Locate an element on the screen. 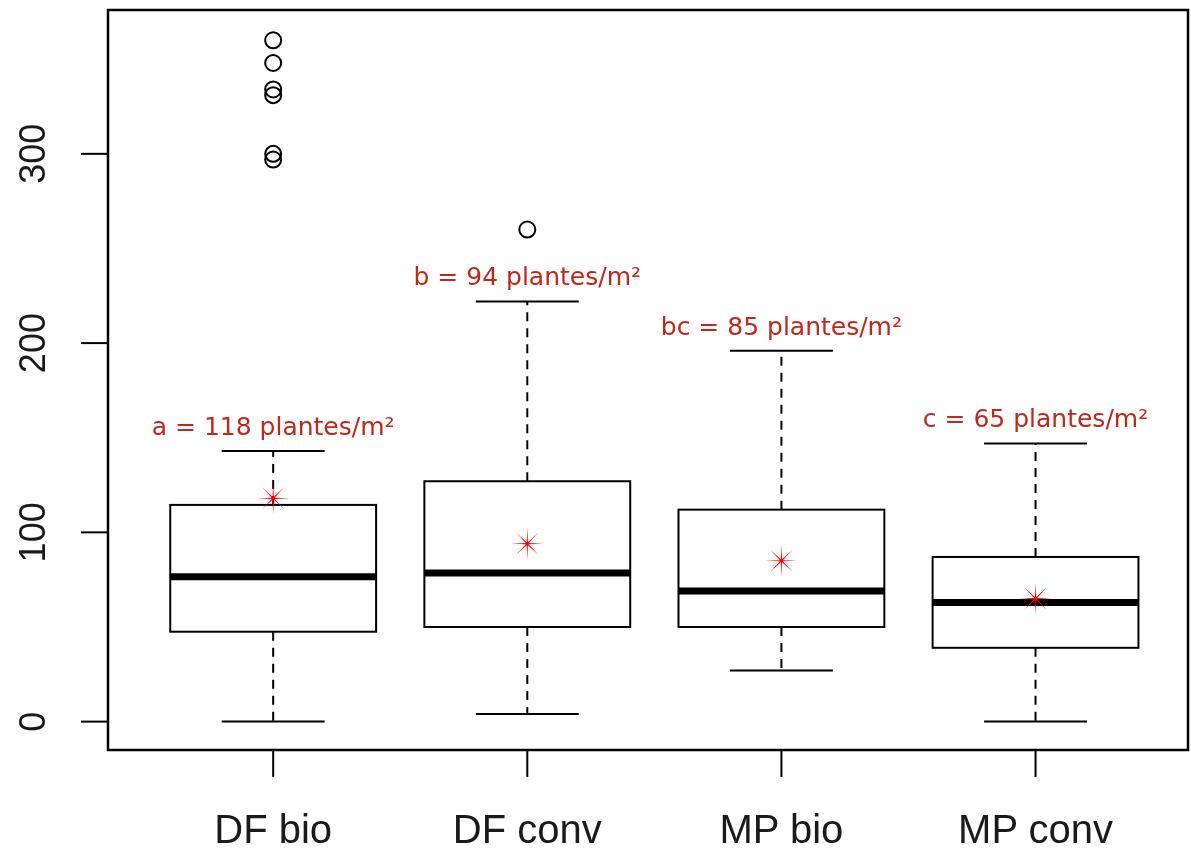  x-tick-label: MP bio is located at coordinates (781, 828).